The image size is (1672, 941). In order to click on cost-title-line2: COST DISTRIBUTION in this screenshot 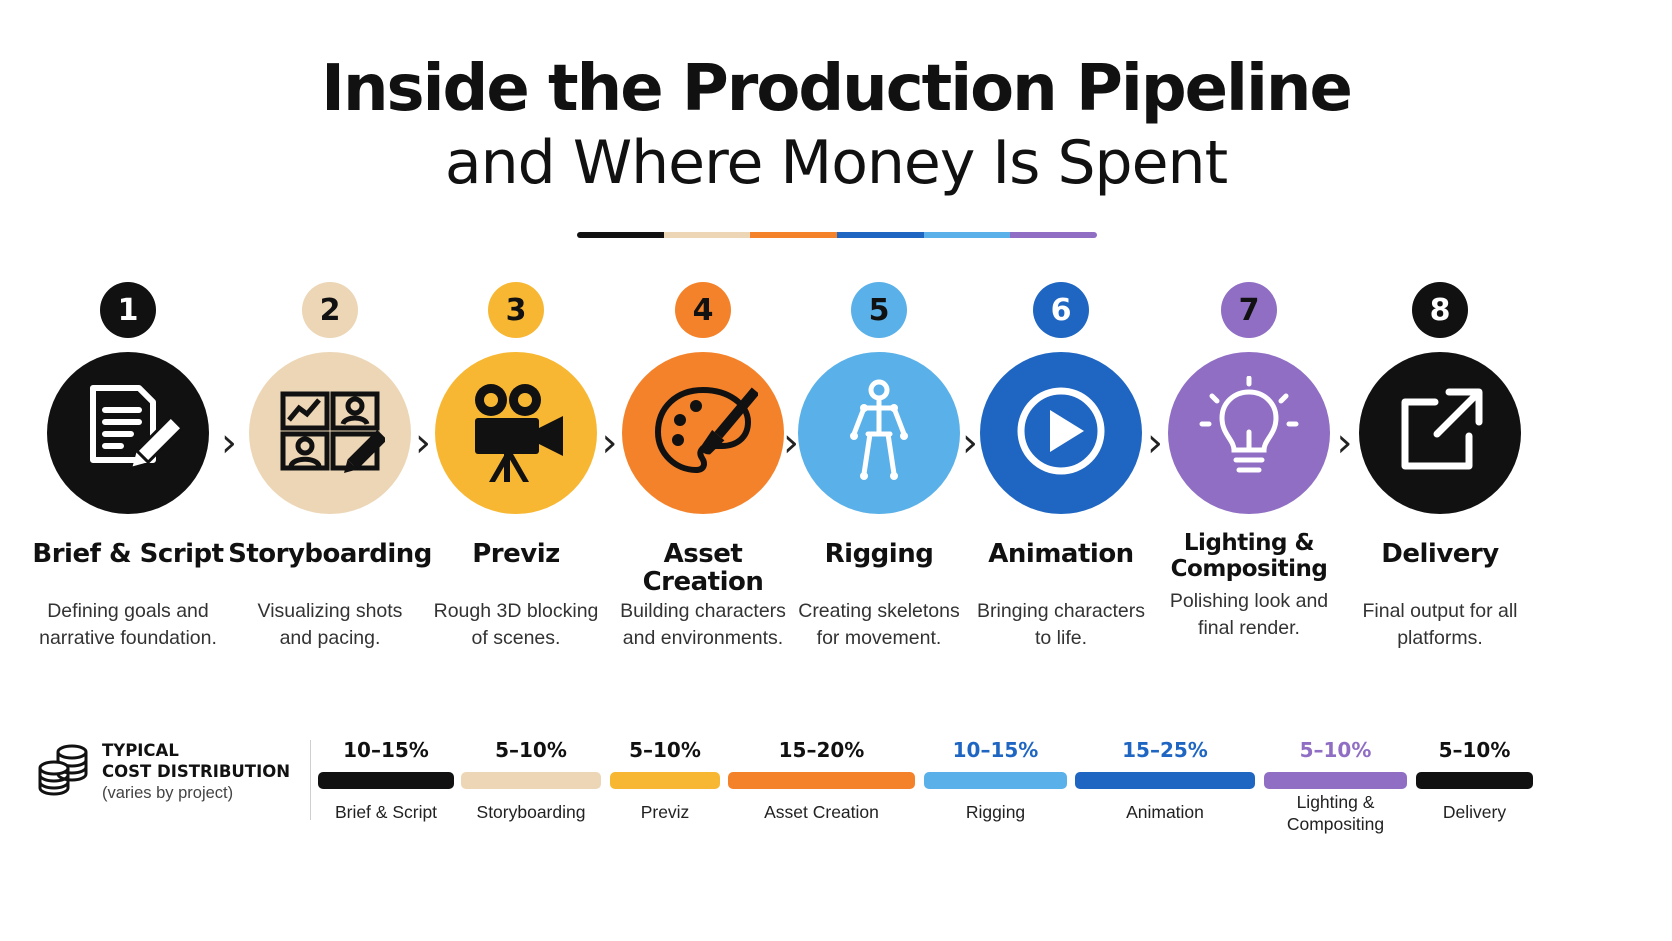, I will do `click(196, 771)`.